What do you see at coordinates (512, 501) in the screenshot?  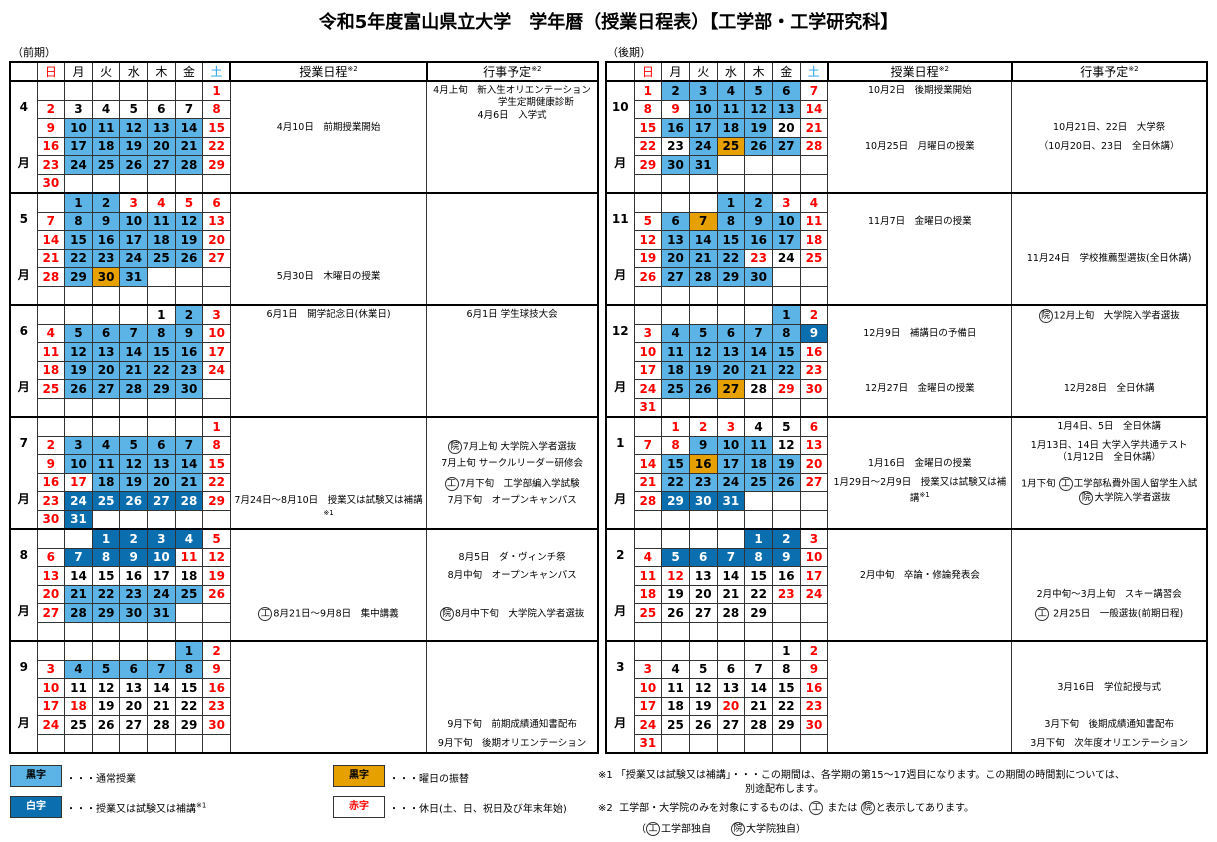 I see `event-item: 7月下旬 オープンキャンパス` at bounding box center [512, 501].